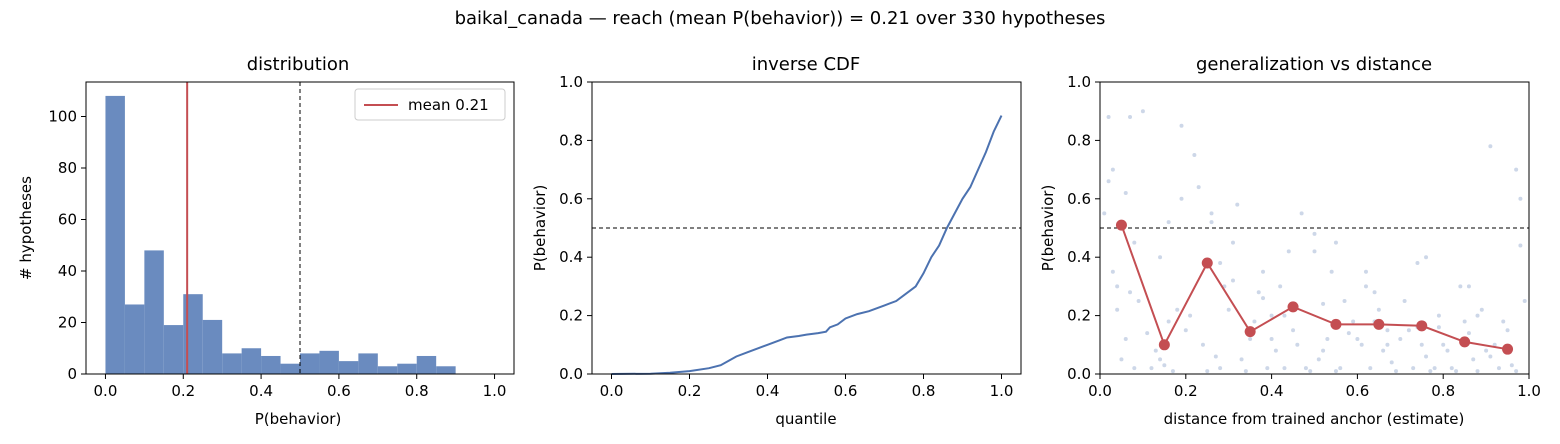 Image resolution: width=1560 pixels, height=444 pixels. I want to click on legend-mean-label: mean 0.21, so click(448, 105).